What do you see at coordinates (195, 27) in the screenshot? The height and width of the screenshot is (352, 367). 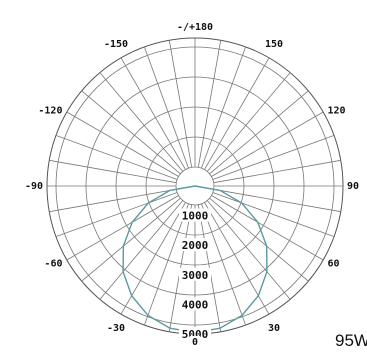 I see `angle-label: -/+180` at bounding box center [195, 27].